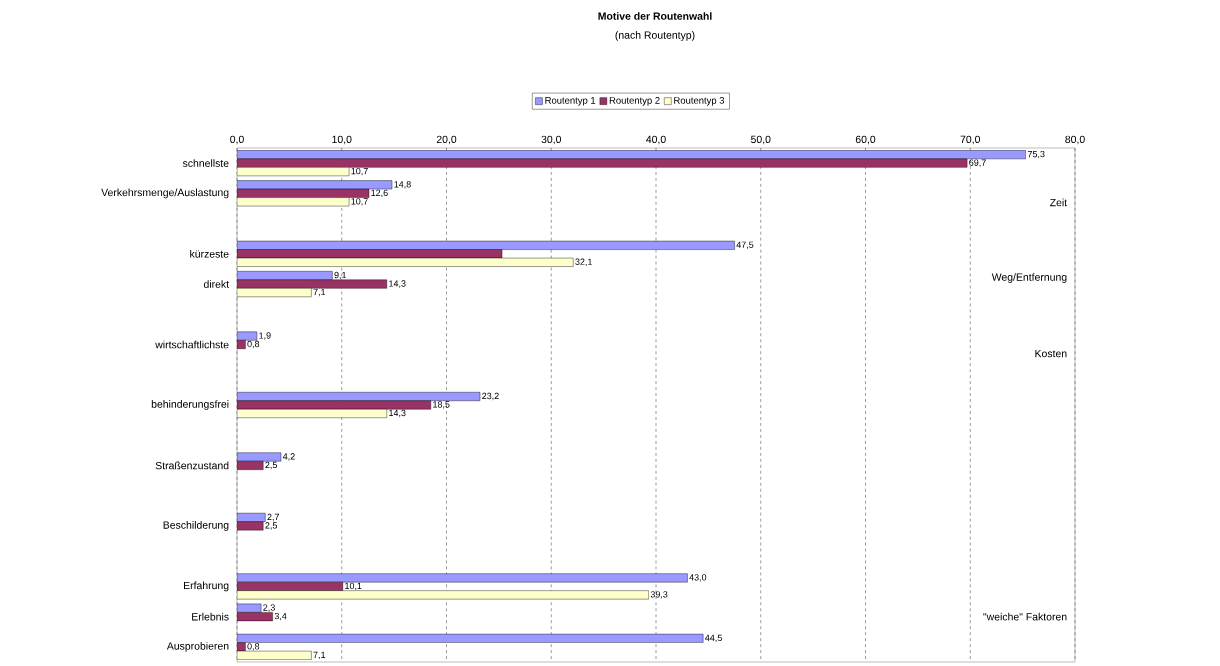 This screenshot has width=1220, height=666. I want to click on y-tick-label: wirtschaftlichste, so click(192, 344).